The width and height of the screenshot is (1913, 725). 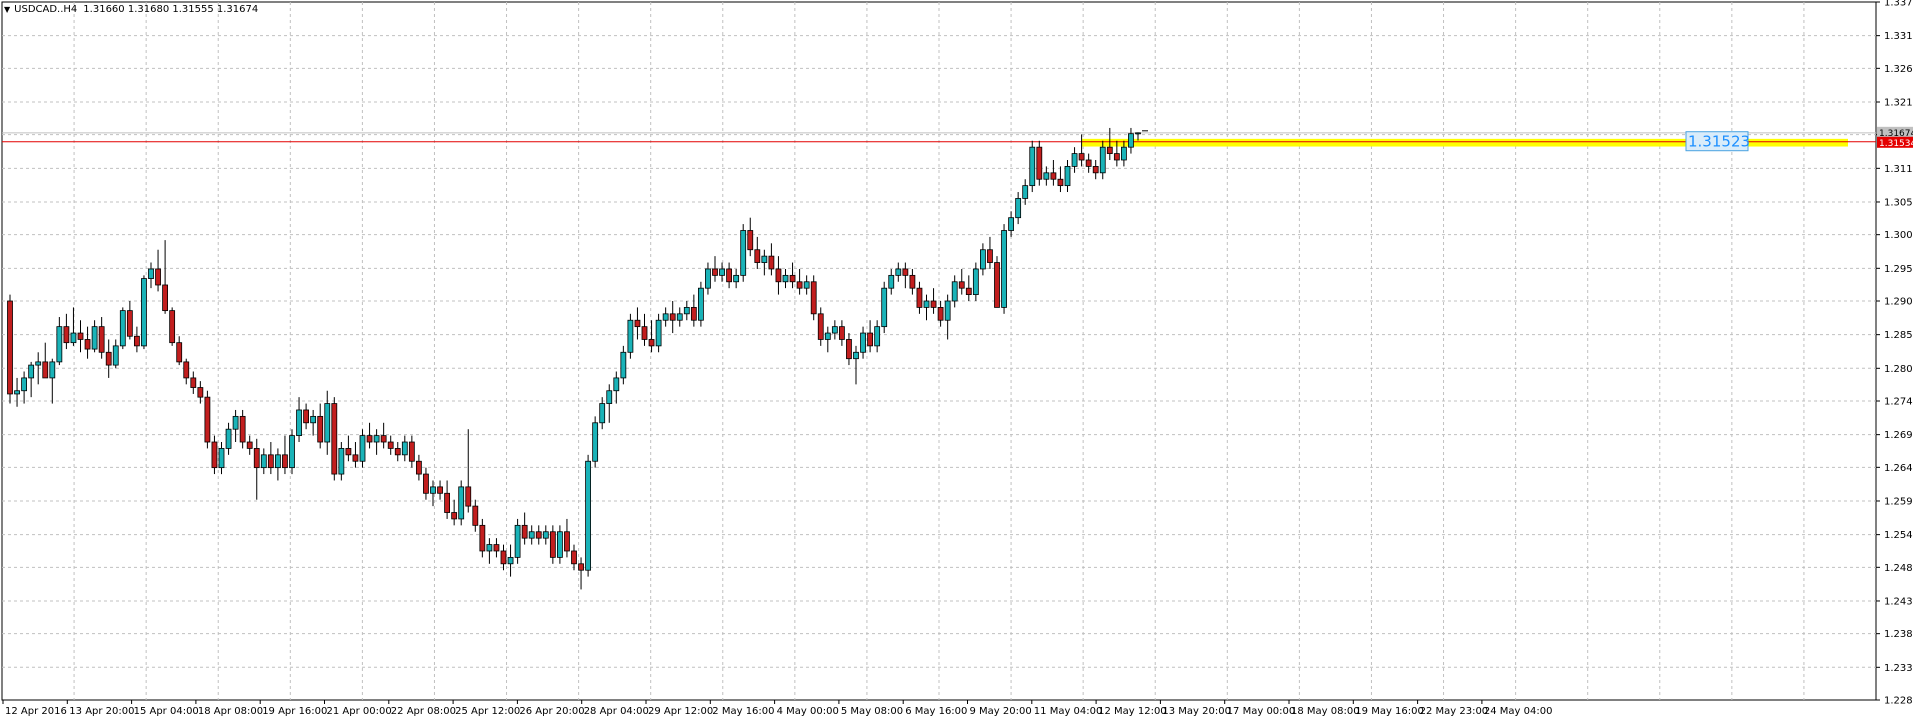 What do you see at coordinates (1454, 711) in the screenshot?
I see `x-tick-label: 22 May 23:00` at bounding box center [1454, 711].